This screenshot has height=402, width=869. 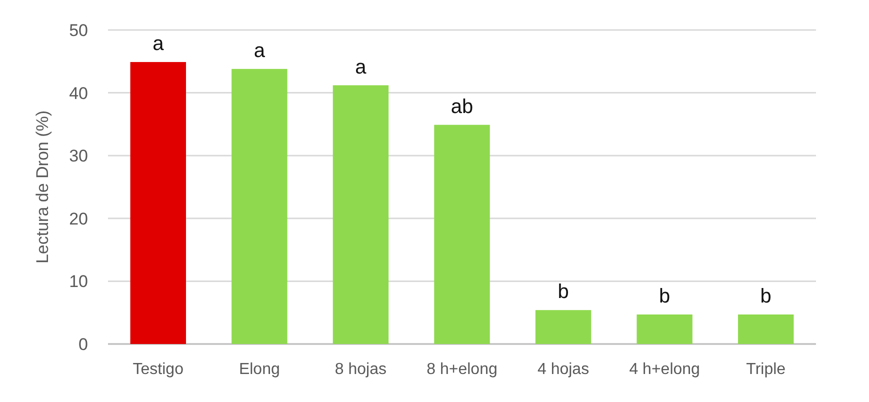 What do you see at coordinates (83, 344) in the screenshot?
I see `y-tick-label: 0` at bounding box center [83, 344].